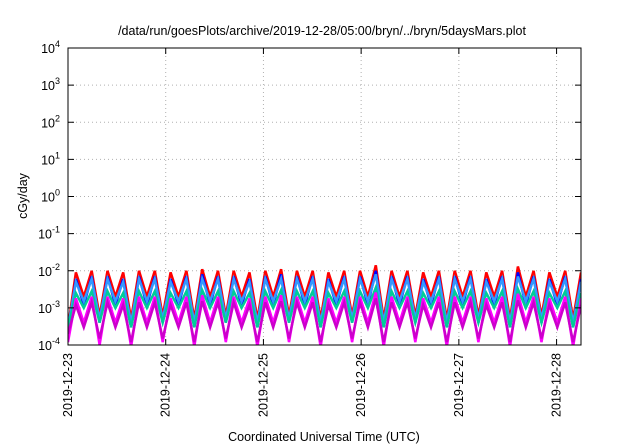 The image size is (640, 448). What do you see at coordinates (361, 385) in the screenshot?
I see `x-tick-label: 2019-12-26` at bounding box center [361, 385].